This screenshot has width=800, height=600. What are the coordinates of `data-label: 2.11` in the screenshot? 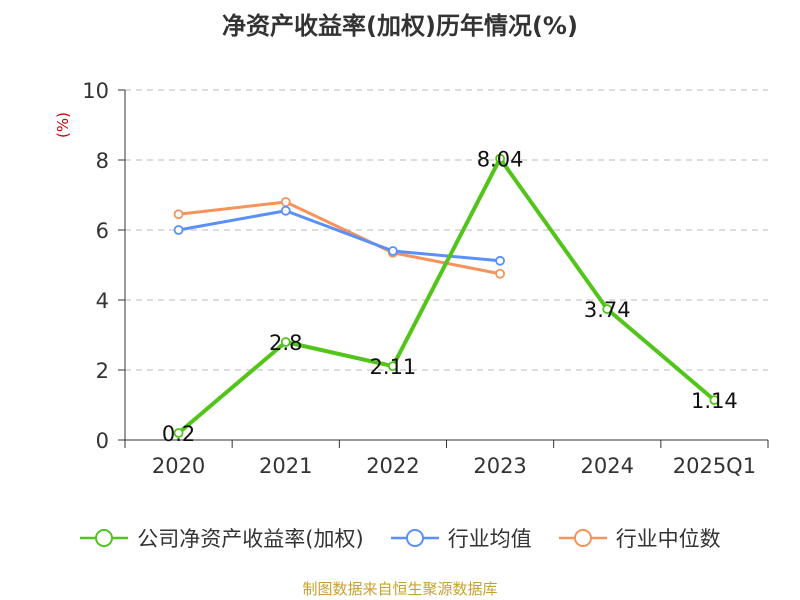 It's located at (393, 367).